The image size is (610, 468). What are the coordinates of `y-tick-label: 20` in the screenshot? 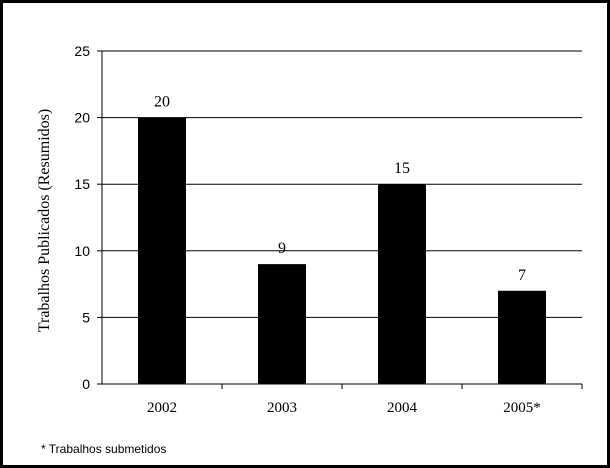 It's located at (82, 118).